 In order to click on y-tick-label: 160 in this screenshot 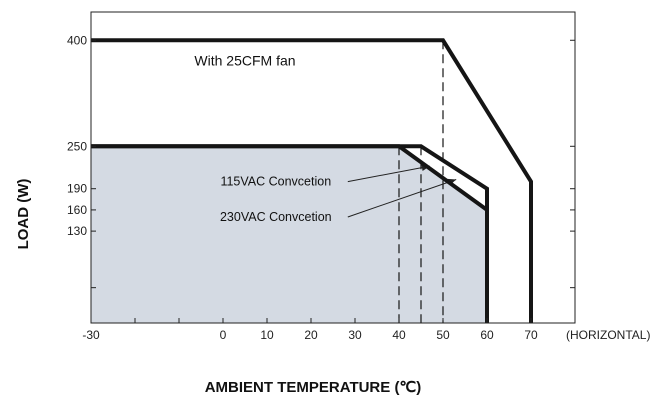, I will do `click(77, 210)`.